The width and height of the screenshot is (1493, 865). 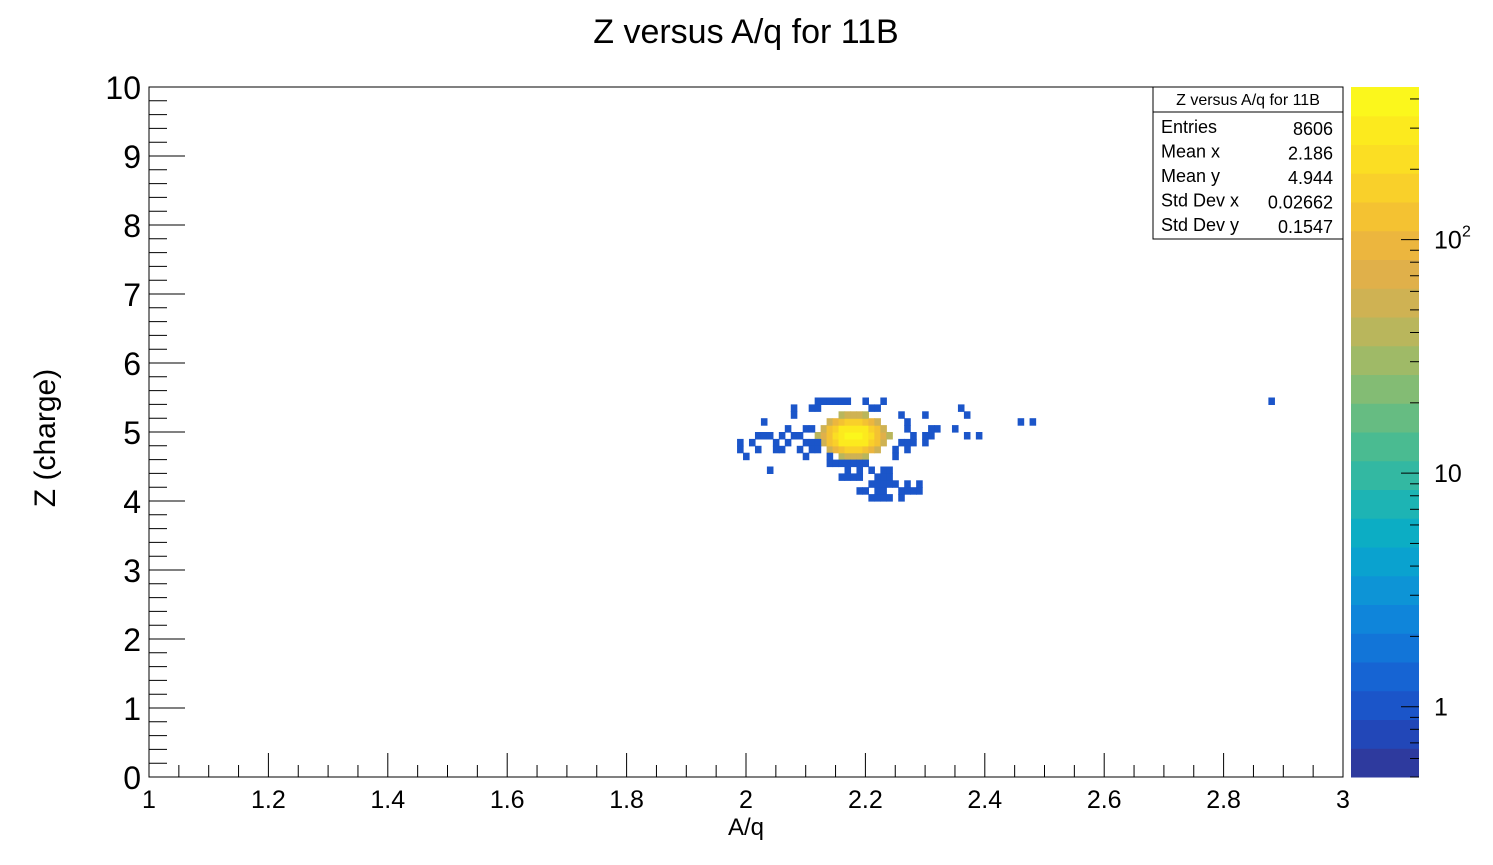 I want to click on z-tick-label: 1, so click(x=1441, y=708).